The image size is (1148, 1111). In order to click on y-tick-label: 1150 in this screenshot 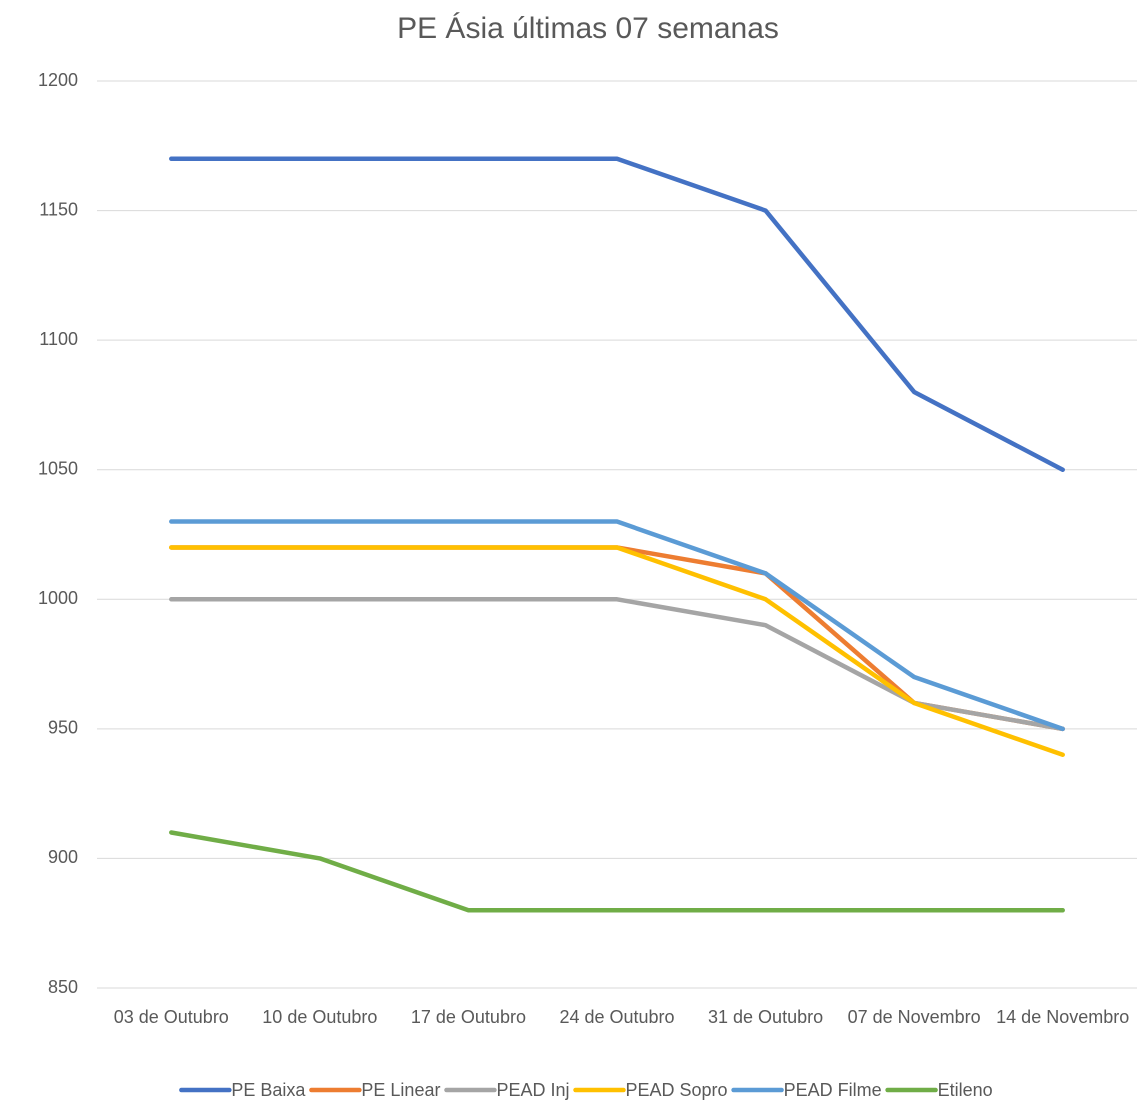, I will do `click(58, 209)`.